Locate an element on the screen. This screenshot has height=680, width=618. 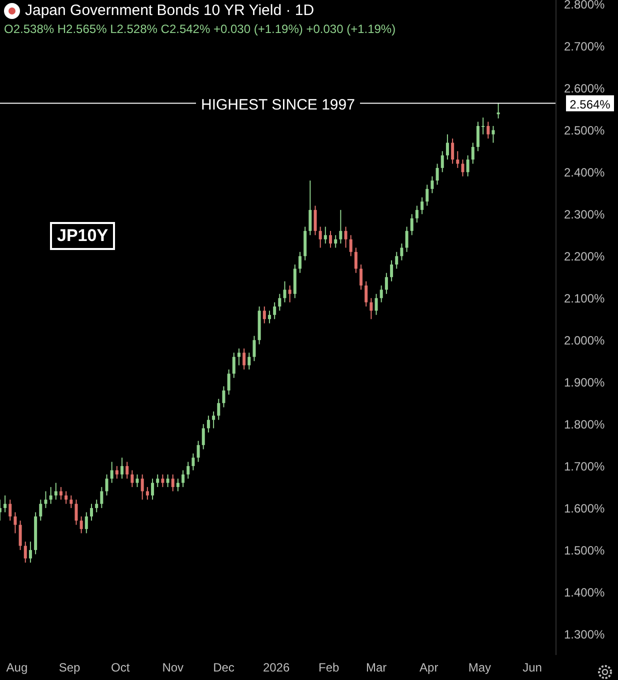
text: 2.564% is located at coordinates (590, 104).